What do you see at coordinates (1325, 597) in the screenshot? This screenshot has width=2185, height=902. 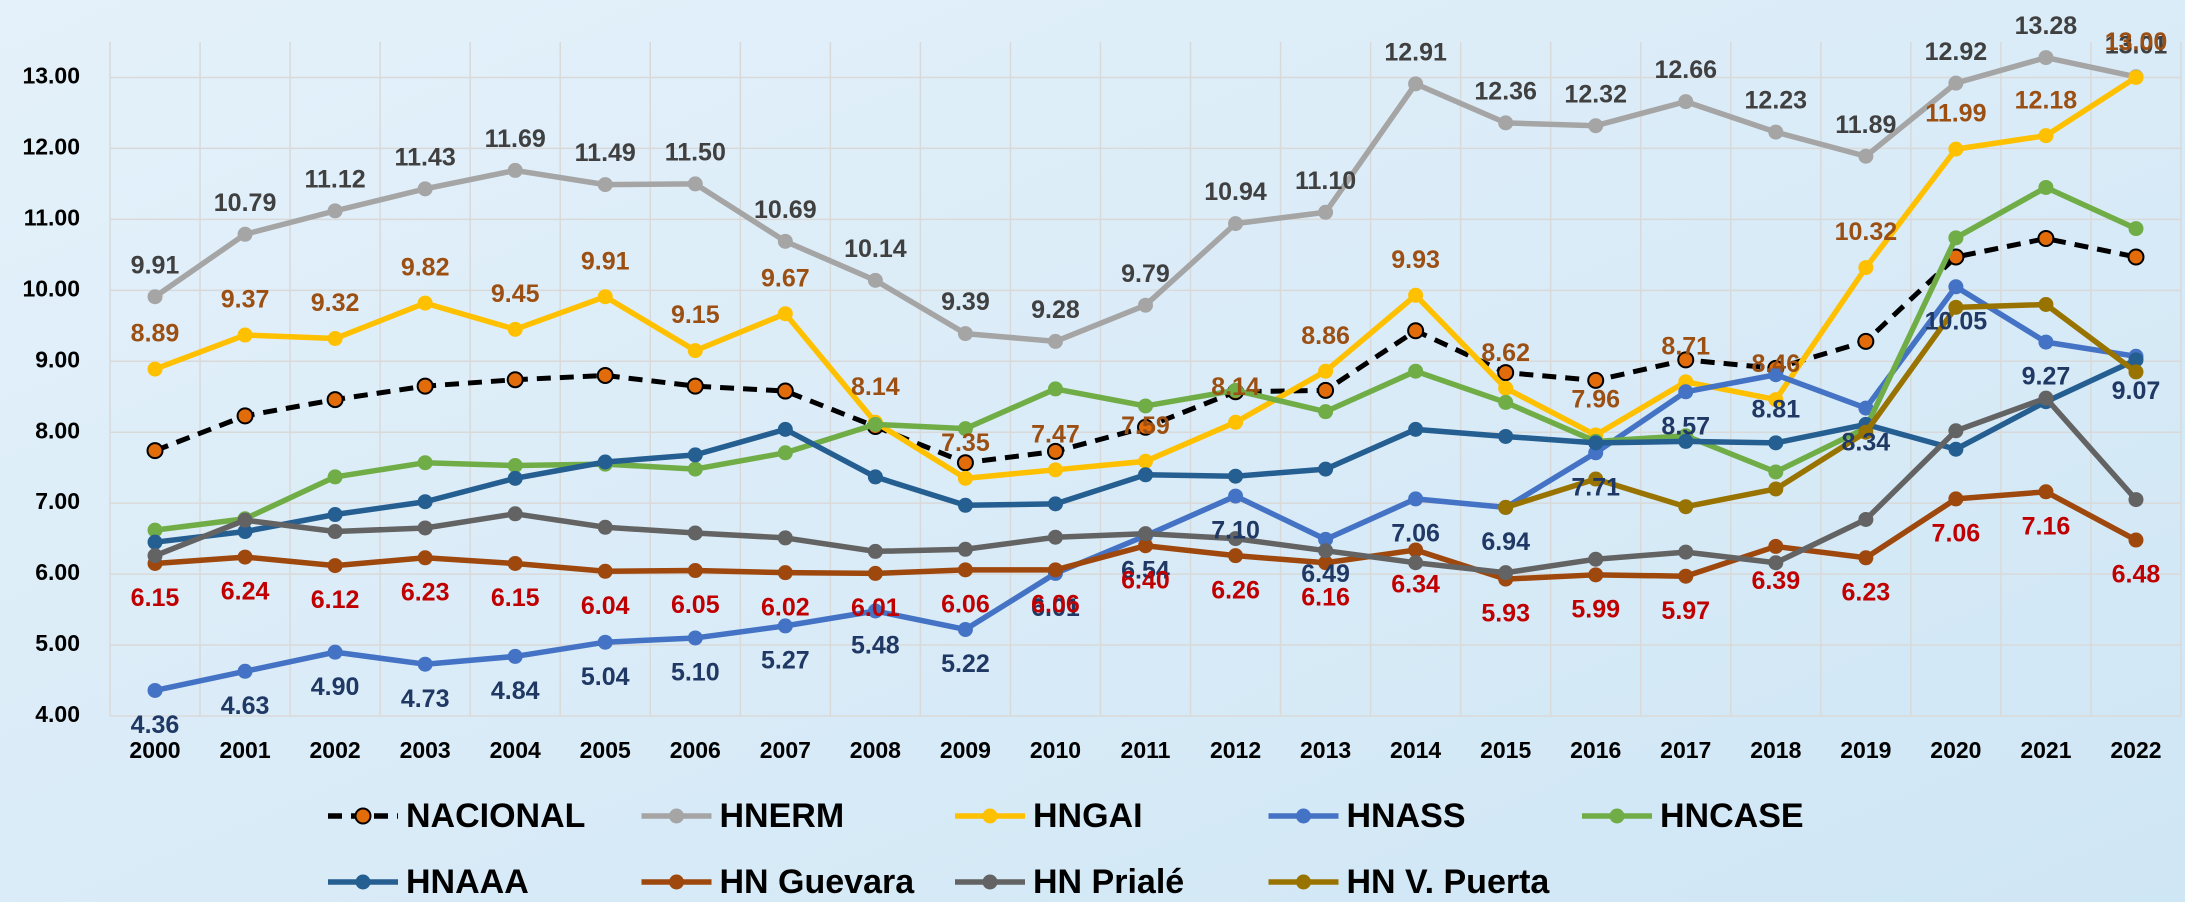 I see `data-label: 6.16` at bounding box center [1325, 597].